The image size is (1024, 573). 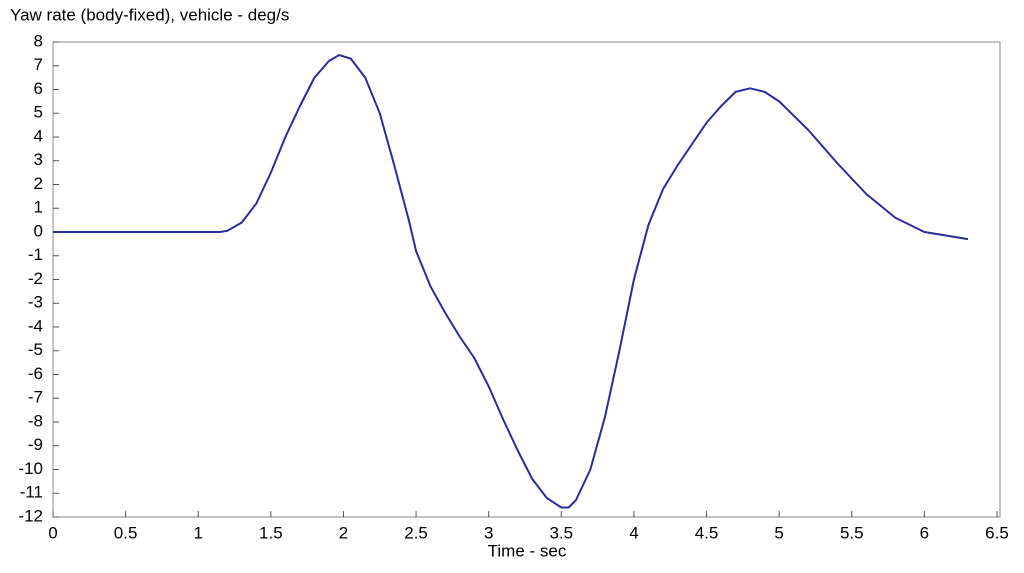 What do you see at coordinates (271, 532) in the screenshot?
I see `x-tick-label: 1.5` at bounding box center [271, 532].